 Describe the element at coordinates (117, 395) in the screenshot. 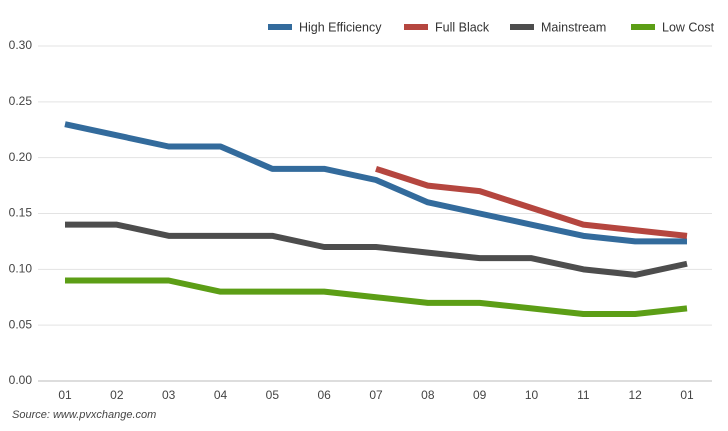

I see `x-tick-label: 02` at that location.